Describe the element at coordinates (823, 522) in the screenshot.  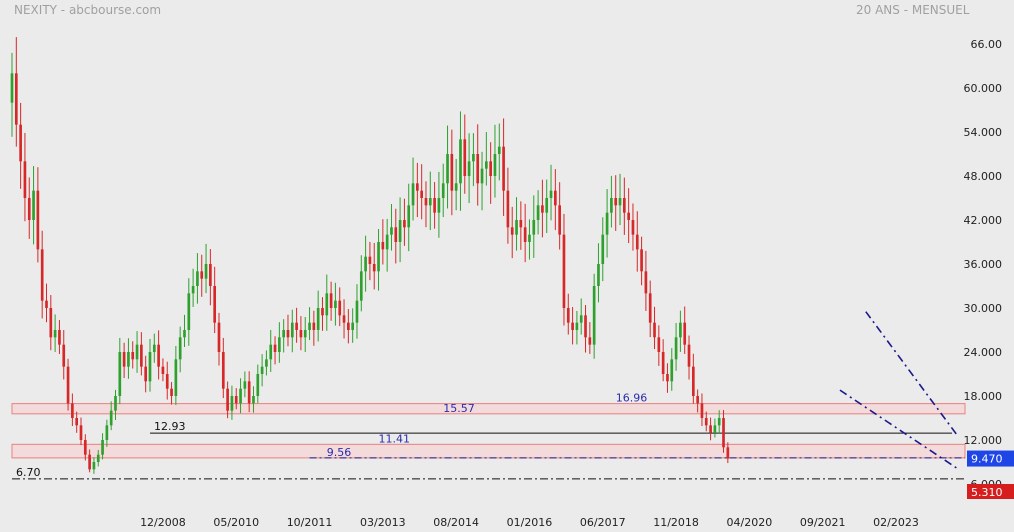
I see `x-tick-label-9: 09/2021` at that location.